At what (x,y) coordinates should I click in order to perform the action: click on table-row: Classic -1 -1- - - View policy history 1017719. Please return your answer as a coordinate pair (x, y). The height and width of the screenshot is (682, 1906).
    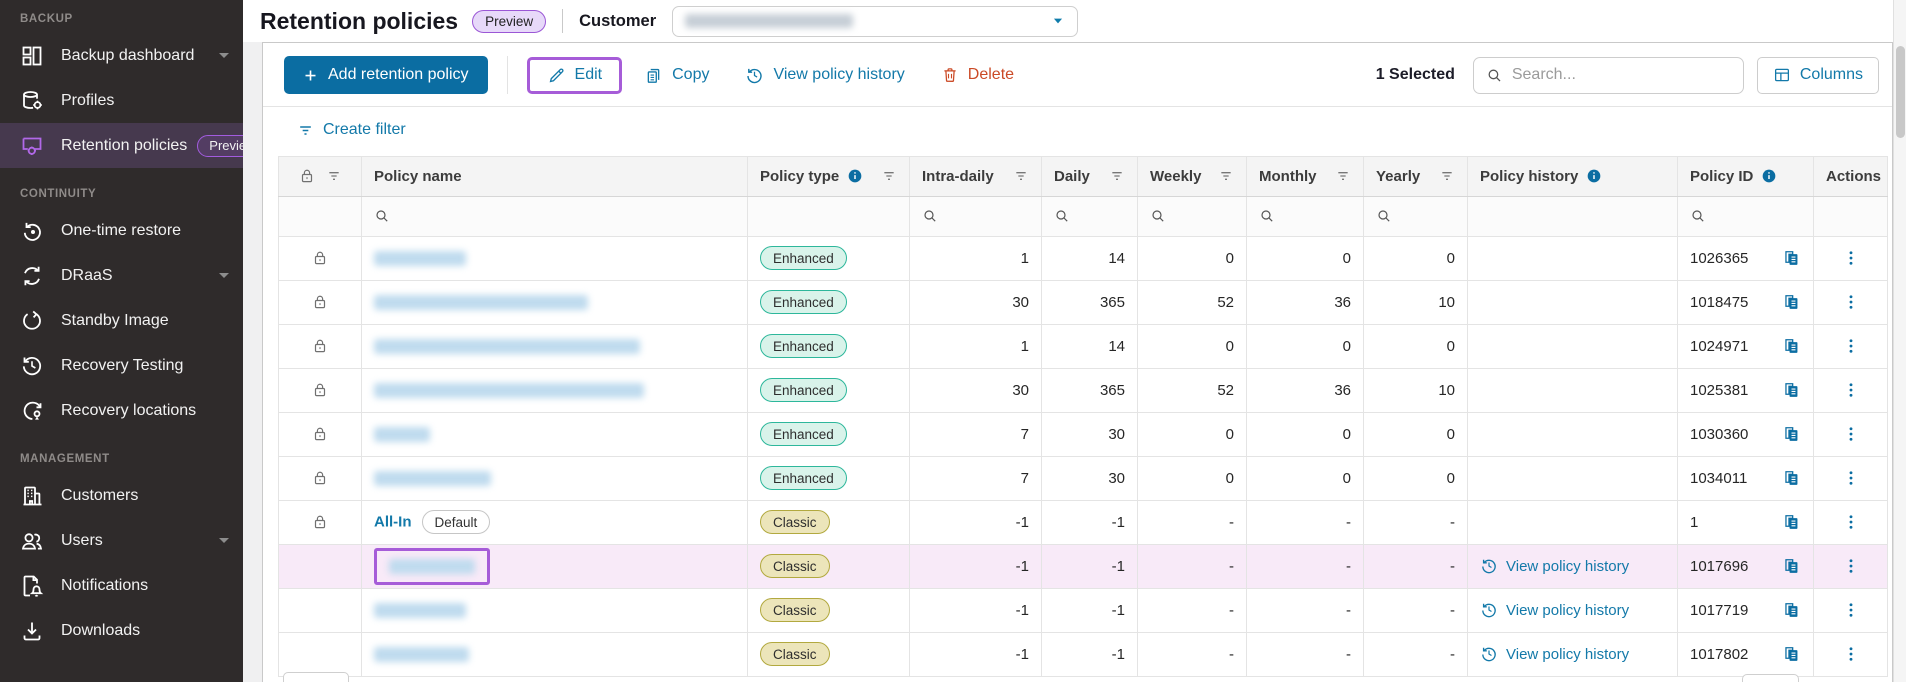
    Looking at the image, I should click on (1083, 610).